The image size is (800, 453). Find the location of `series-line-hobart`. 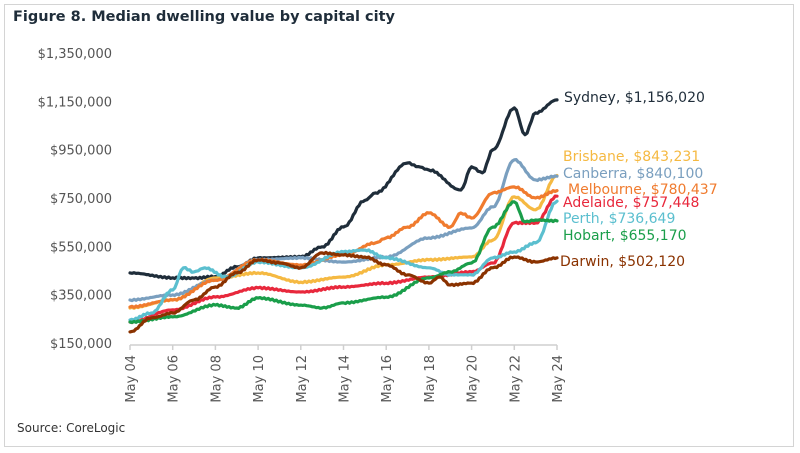

series-line-hobart is located at coordinates (343, 262).